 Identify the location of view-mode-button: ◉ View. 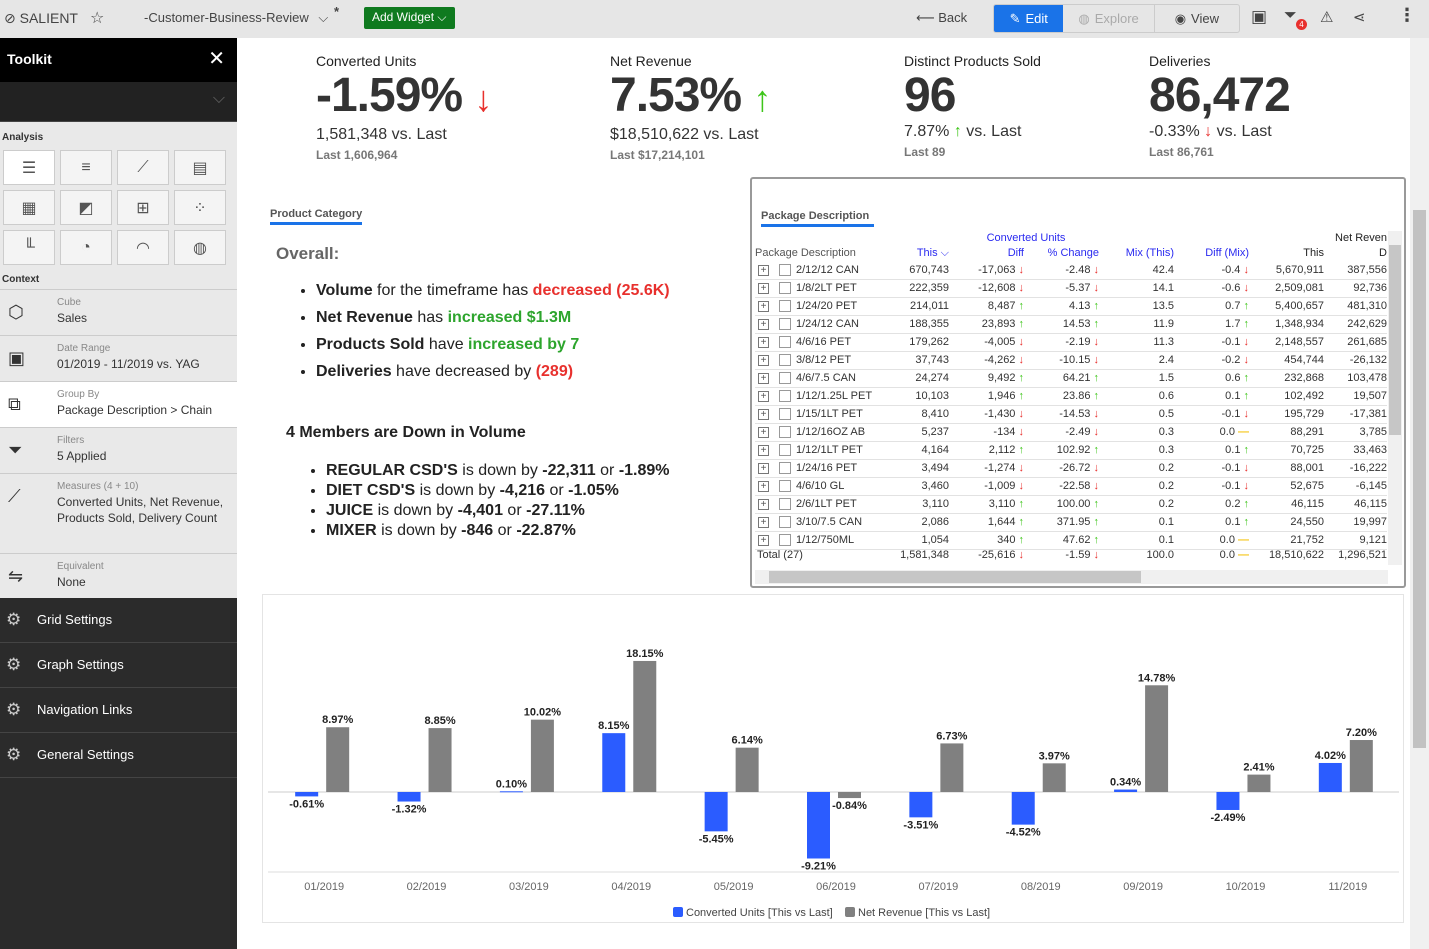
(1197, 18).